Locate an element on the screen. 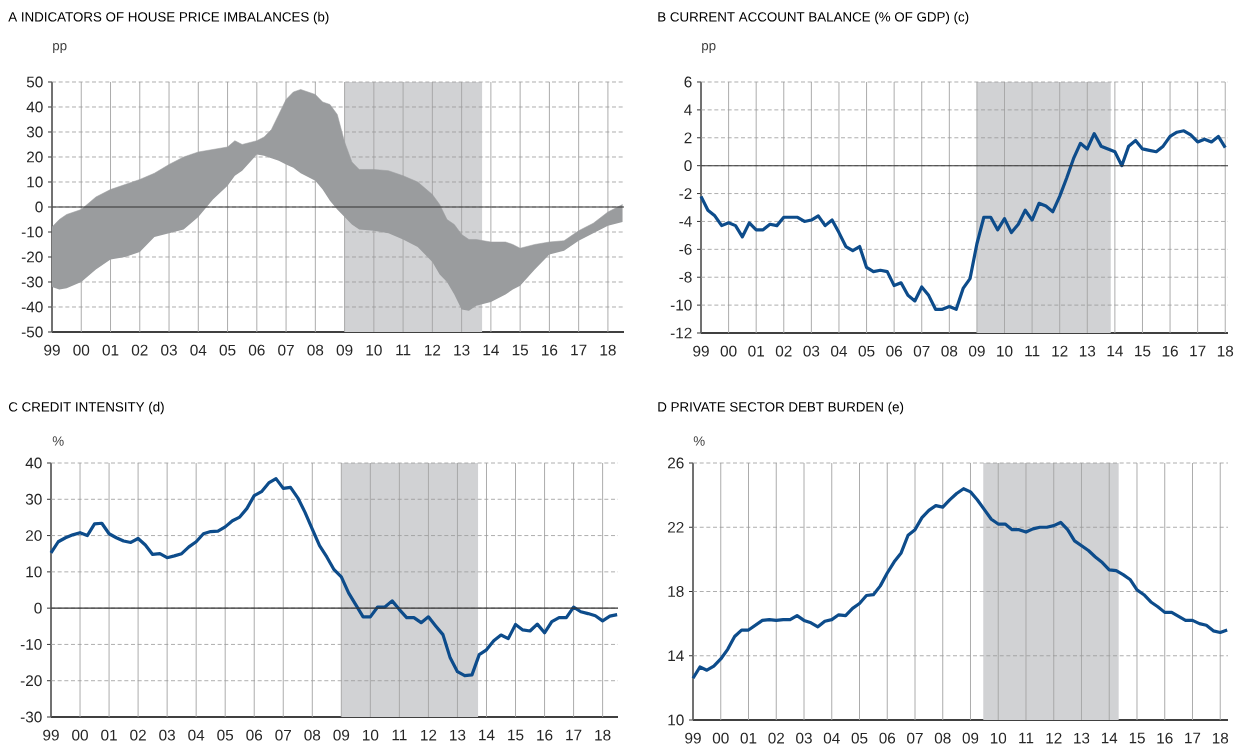  y-tick-label: -40 is located at coordinates (32, 307).